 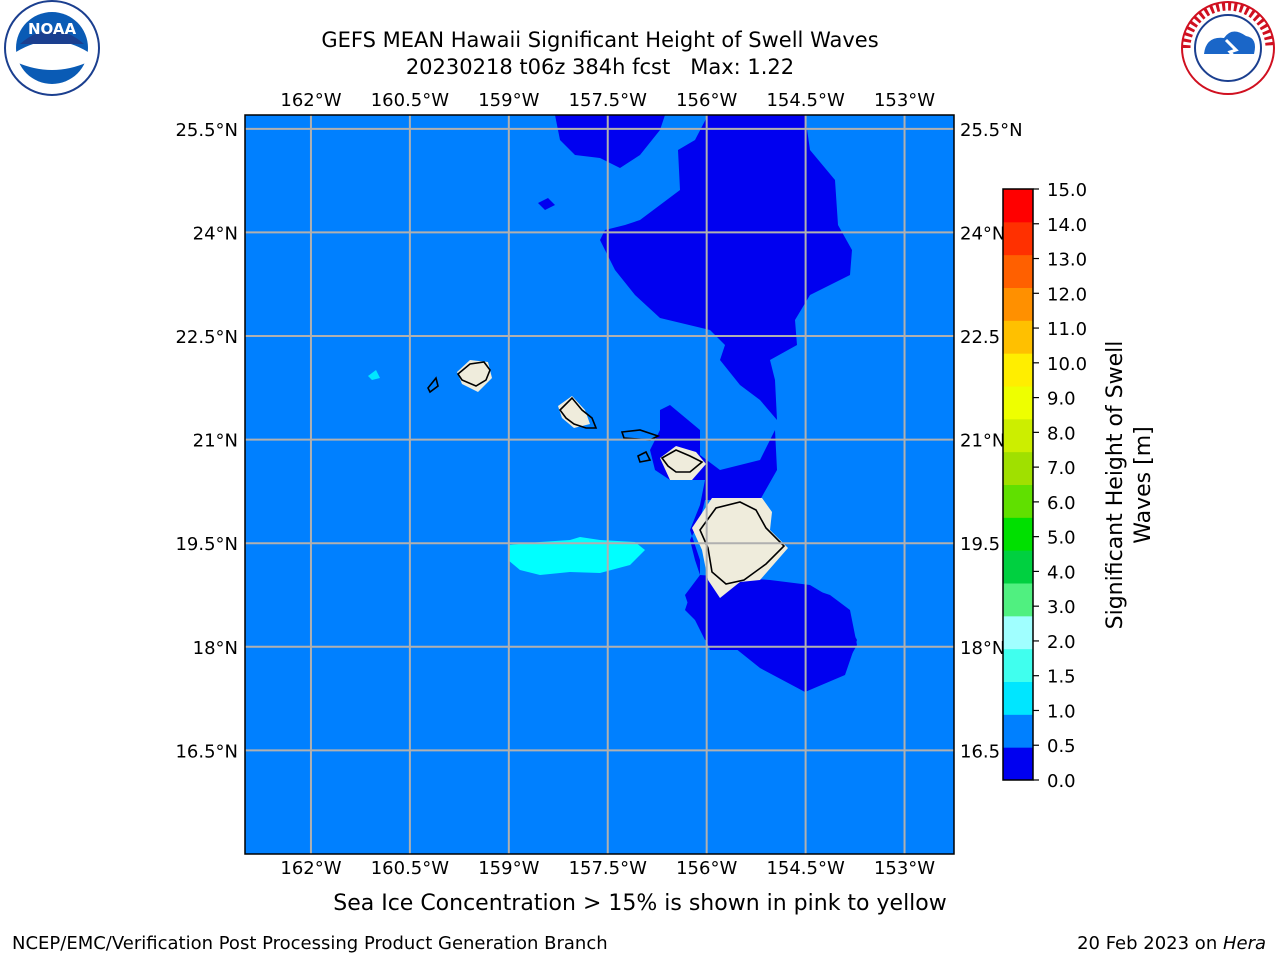 I want to click on lat-label-right: 24°N, so click(x=982, y=233).